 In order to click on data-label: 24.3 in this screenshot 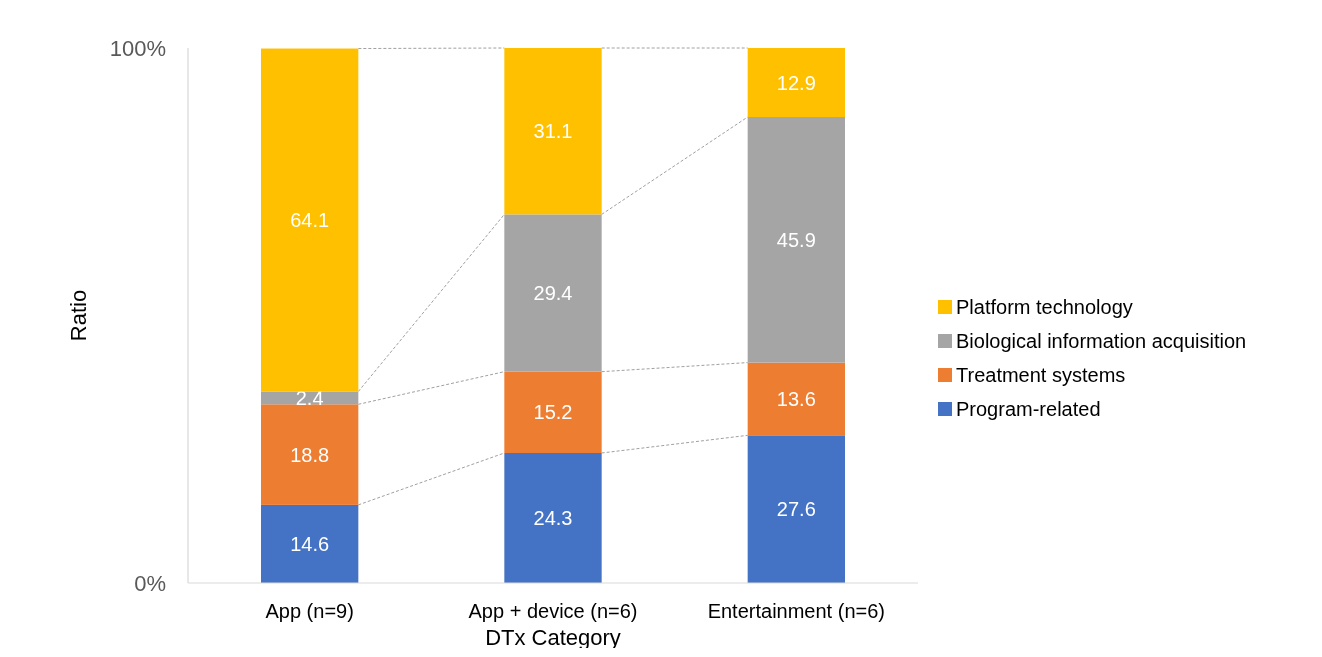, I will do `click(553, 518)`.